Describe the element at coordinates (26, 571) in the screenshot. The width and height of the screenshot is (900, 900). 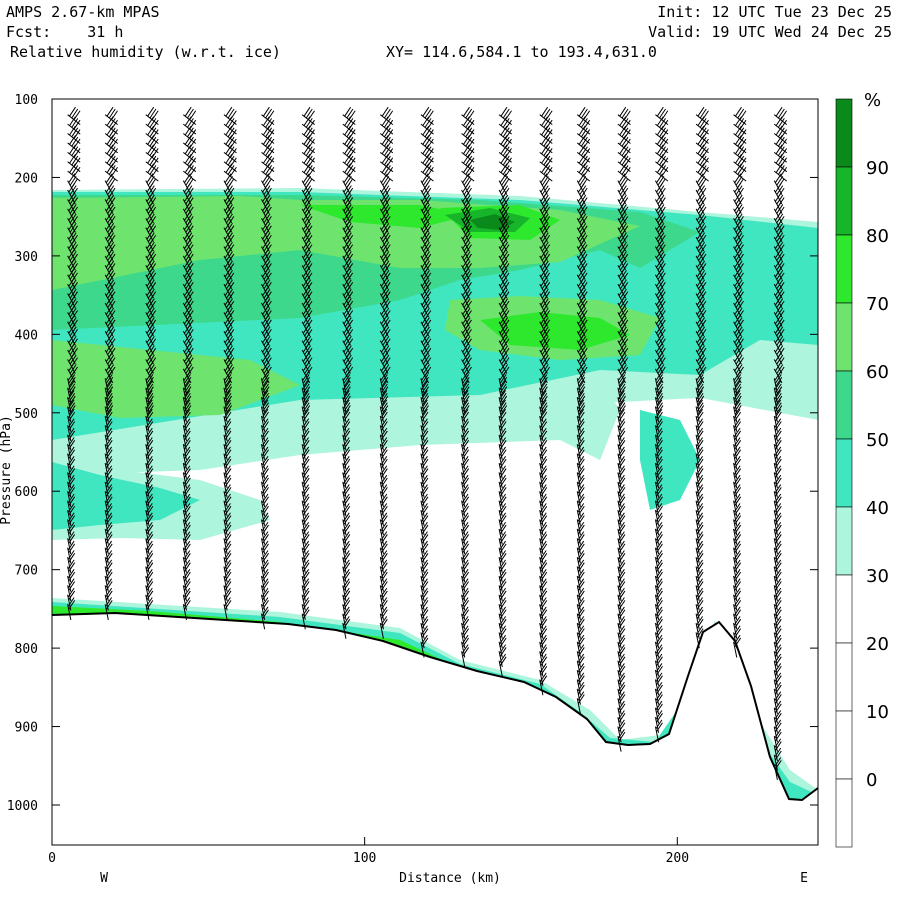
I see `y-tick-label: 700` at that location.